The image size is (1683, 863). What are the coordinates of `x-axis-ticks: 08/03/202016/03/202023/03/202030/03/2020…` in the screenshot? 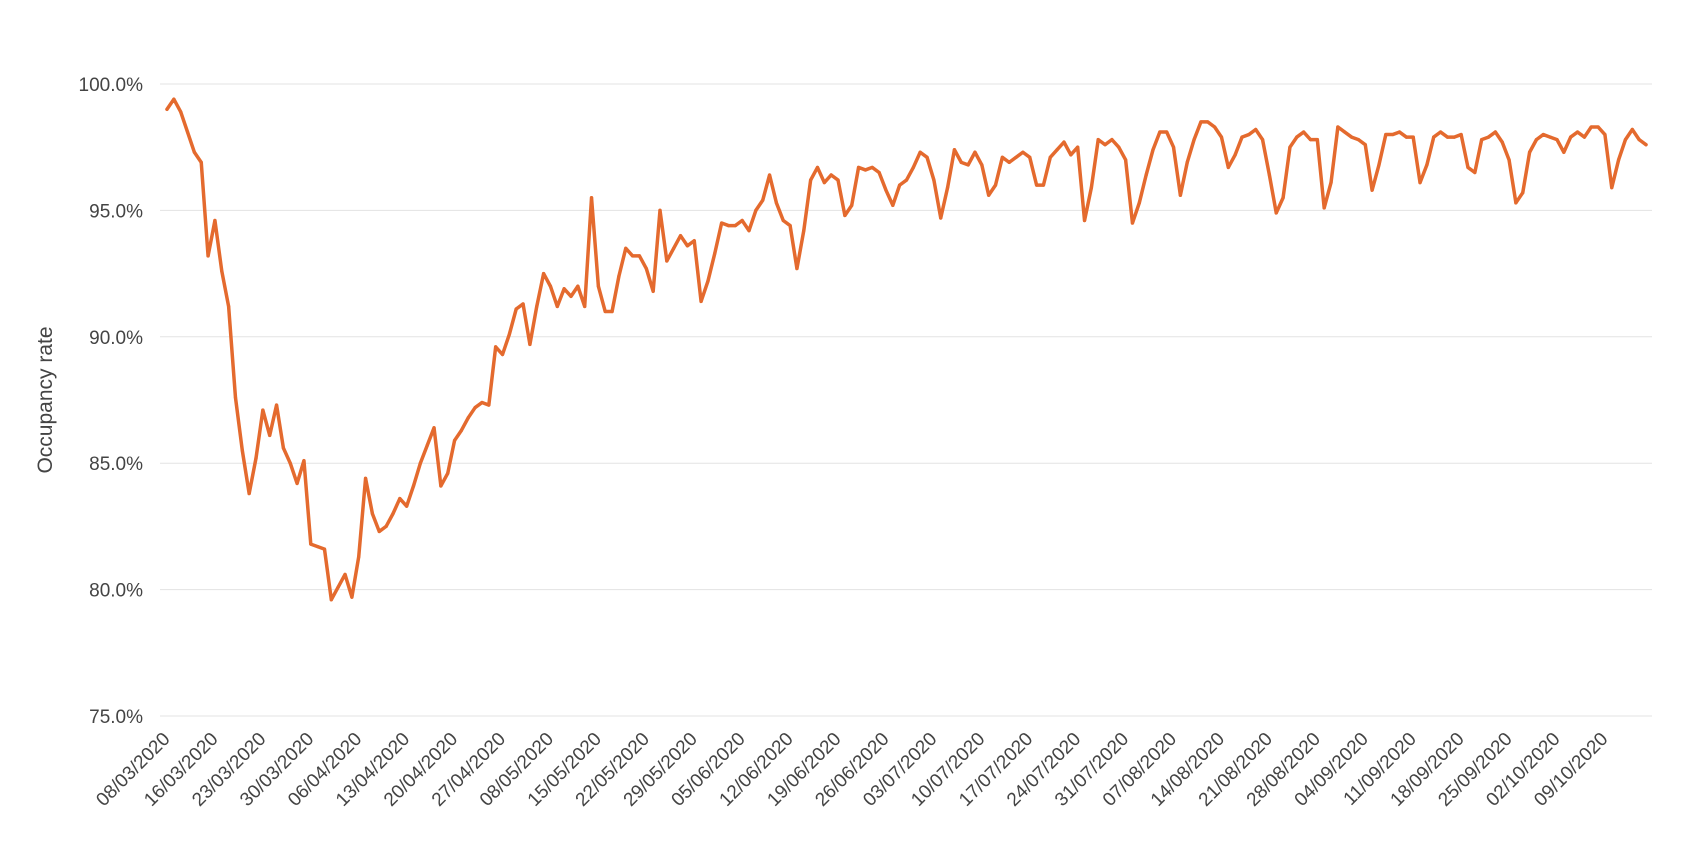 It's located at (852, 770).